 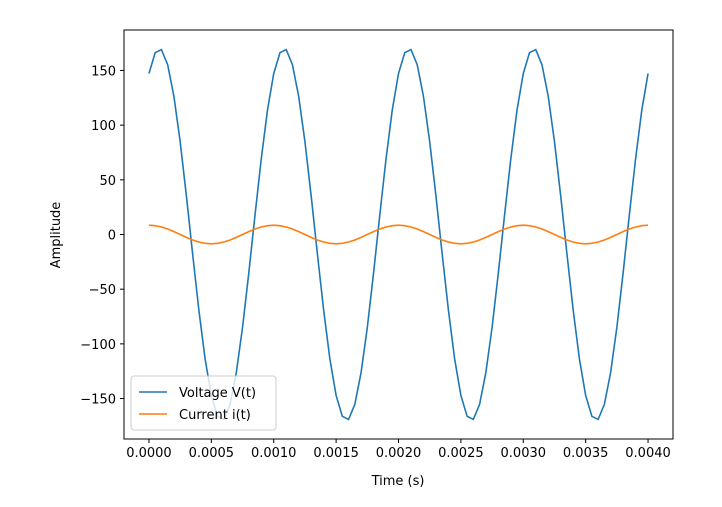 What do you see at coordinates (274, 453) in the screenshot?
I see `x-tick-label: 0.0010` at bounding box center [274, 453].